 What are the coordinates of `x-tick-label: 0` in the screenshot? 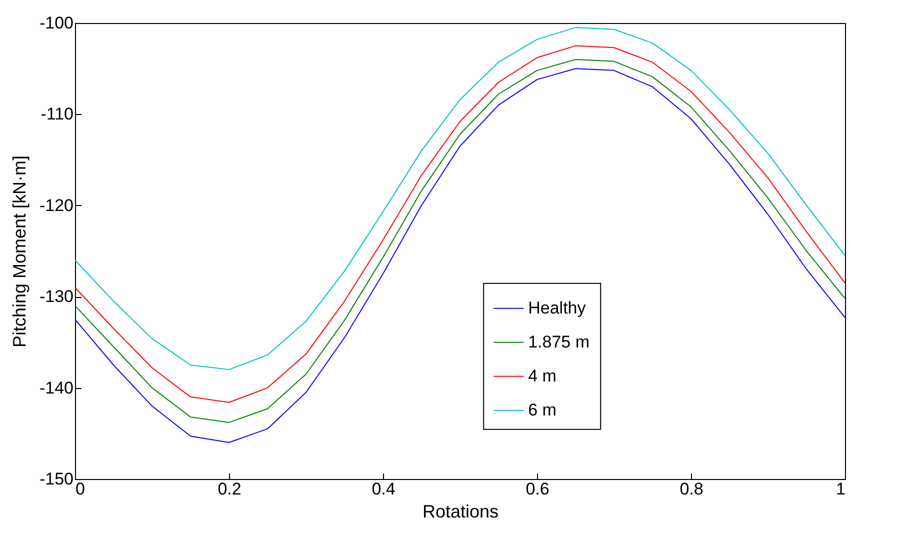 It's located at (80, 489).